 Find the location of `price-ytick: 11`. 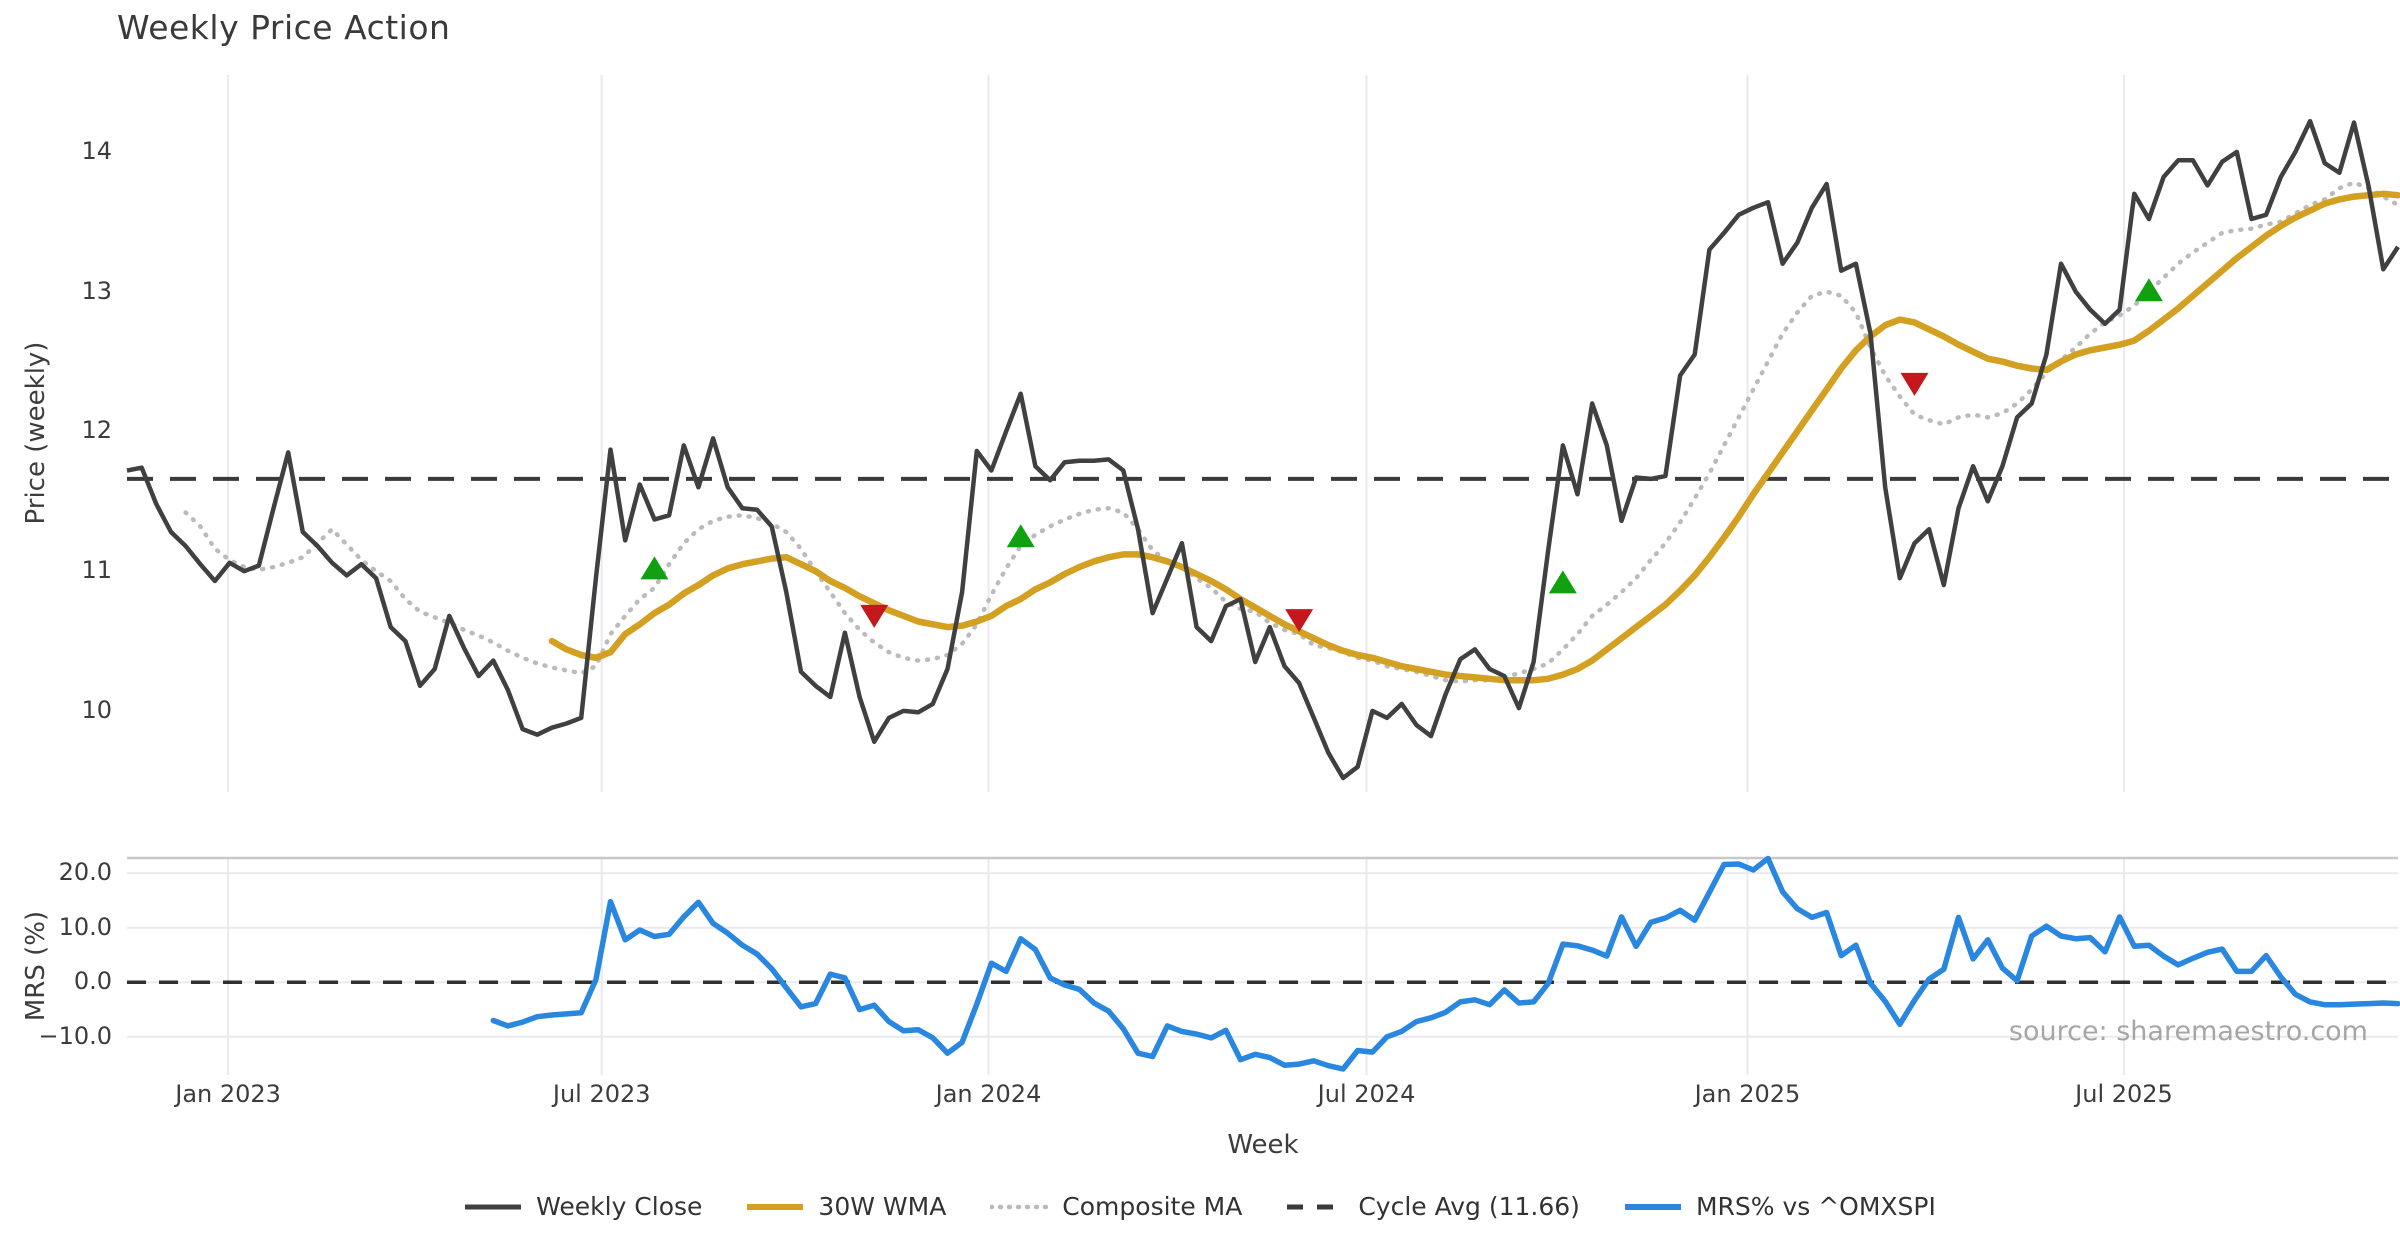

price-ytick: 11 is located at coordinates (96, 570).